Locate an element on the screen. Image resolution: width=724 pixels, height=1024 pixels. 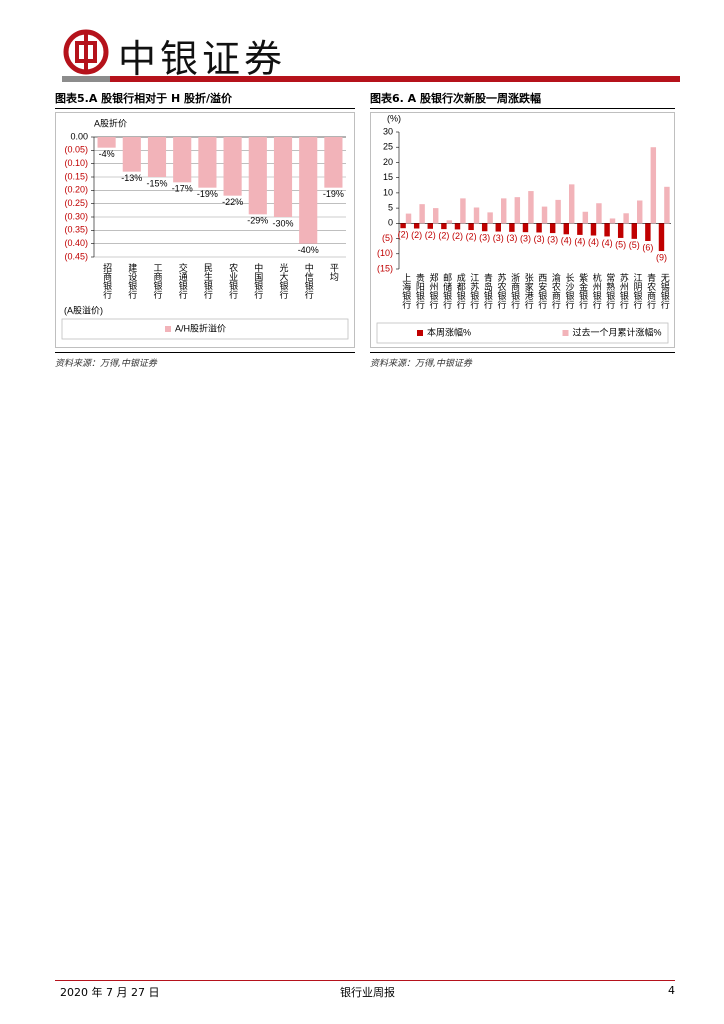
x-tick-label: 中国银行 is located at coordinates (257, 281).